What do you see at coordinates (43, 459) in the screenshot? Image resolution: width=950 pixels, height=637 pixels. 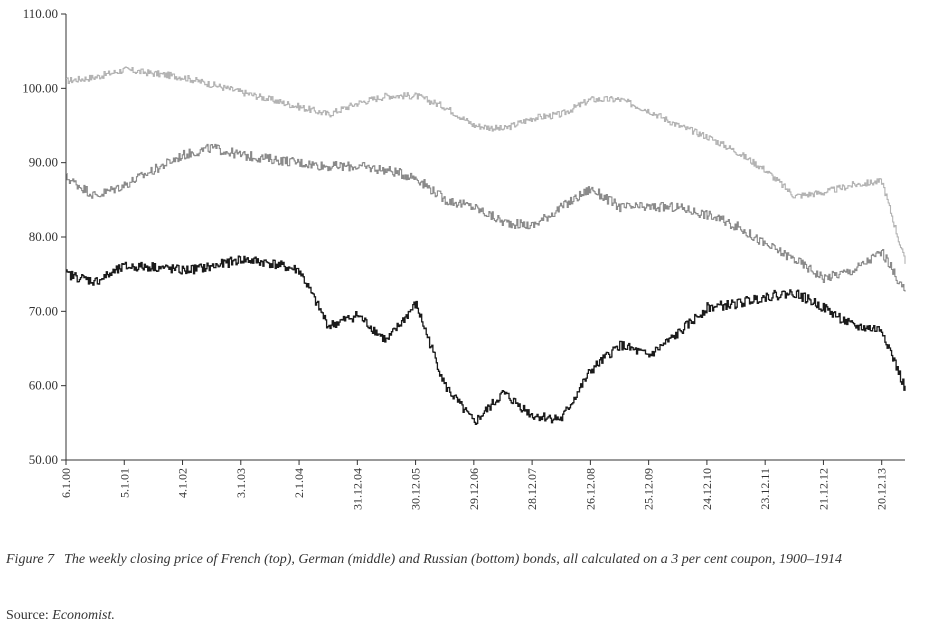 I see `y-tick-label: 50.00` at bounding box center [43, 459].